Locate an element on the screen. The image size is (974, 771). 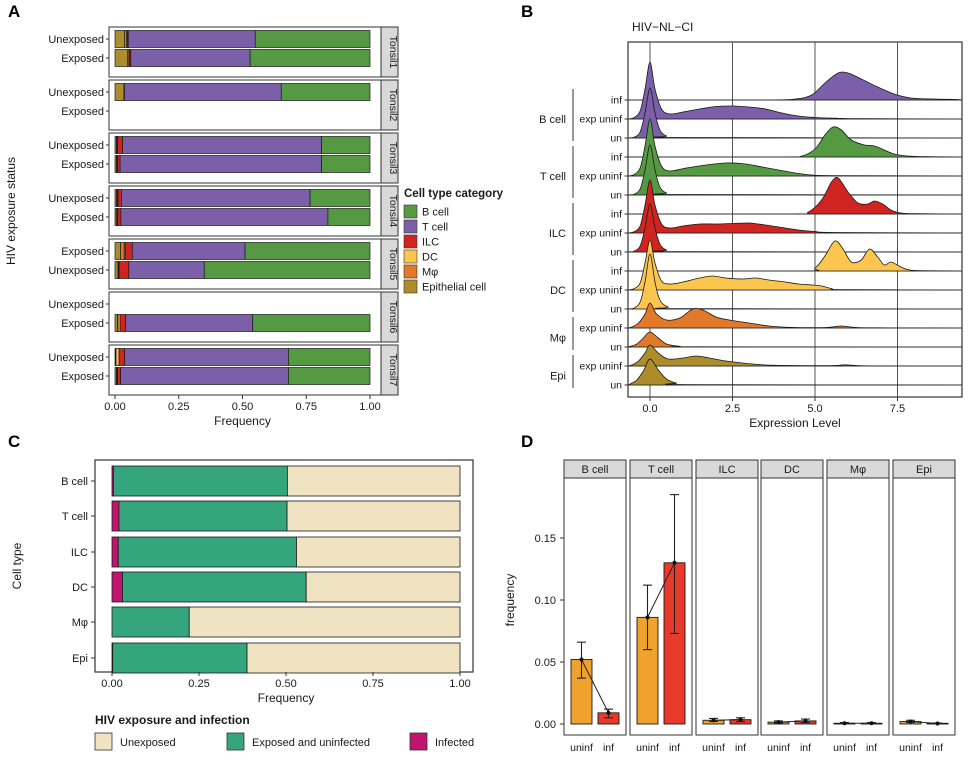
x-tick-label: uninf is located at coordinates (581, 748).